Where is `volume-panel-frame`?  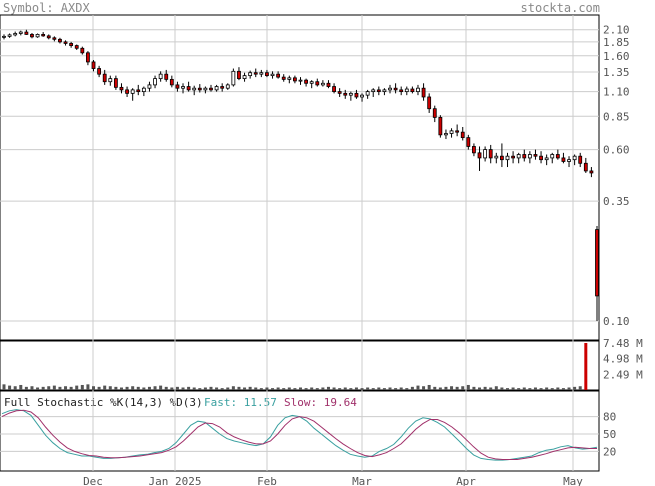 volume-panel-frame is located at coordinates (300, 365).